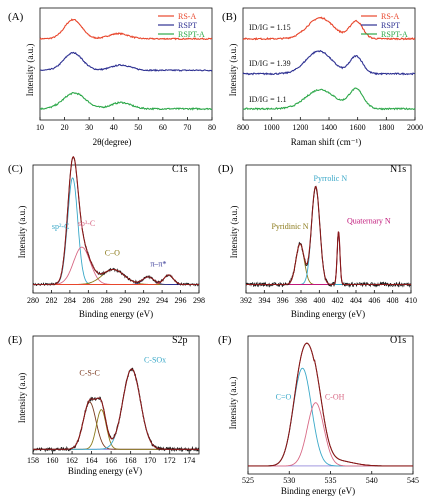 This screenshot has height=501, width=423. Describe the element at coordinates (125, 300) in the screenshot. I see `x-tick-label: 290` at that location.